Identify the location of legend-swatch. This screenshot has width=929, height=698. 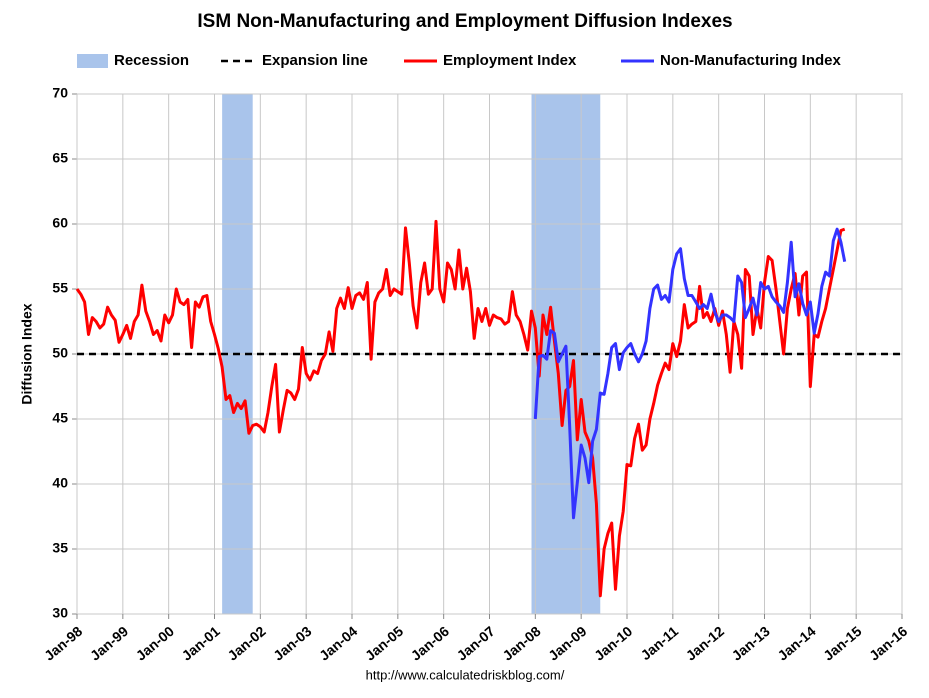
(92, 61).